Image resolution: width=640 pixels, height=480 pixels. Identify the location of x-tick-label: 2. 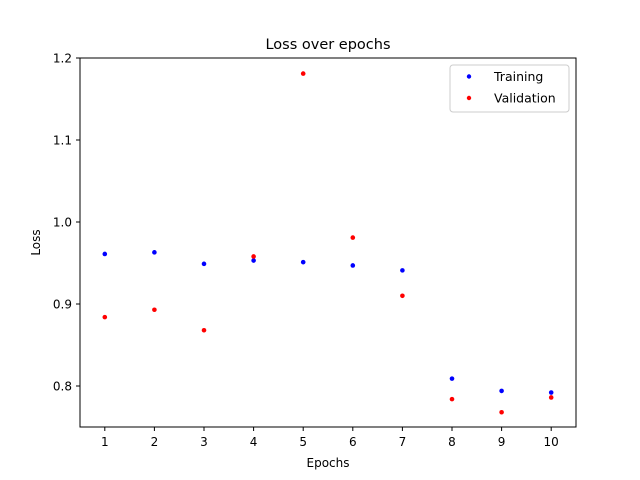
(155, 442).